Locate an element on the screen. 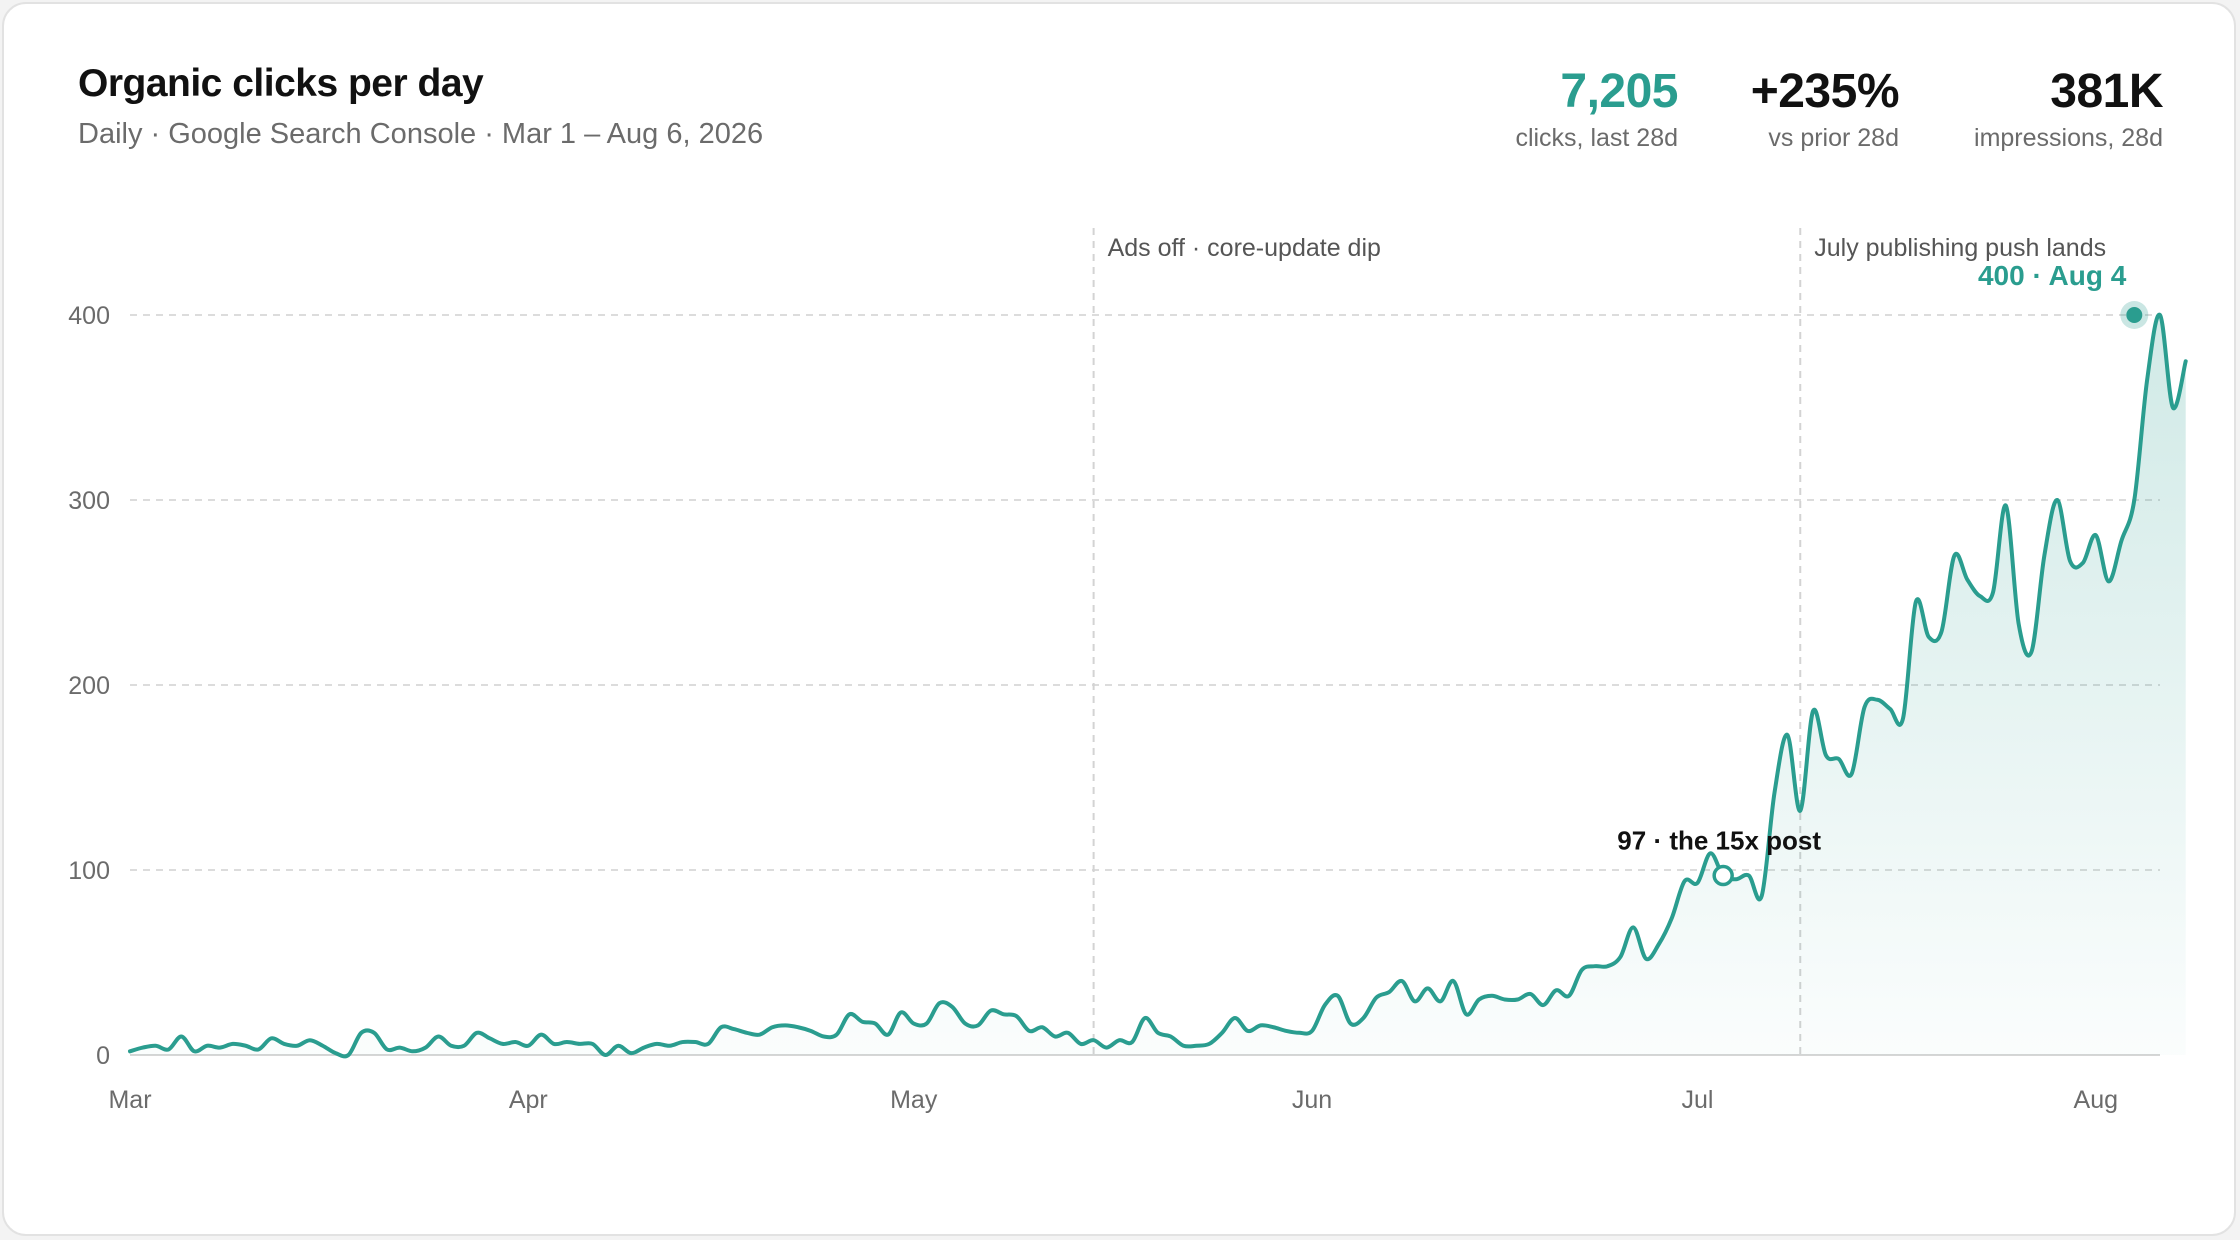 This screenshot has height=1240, width=2240. stat-impressions-28d-value: 381K is located at coordinates (2106, 91).